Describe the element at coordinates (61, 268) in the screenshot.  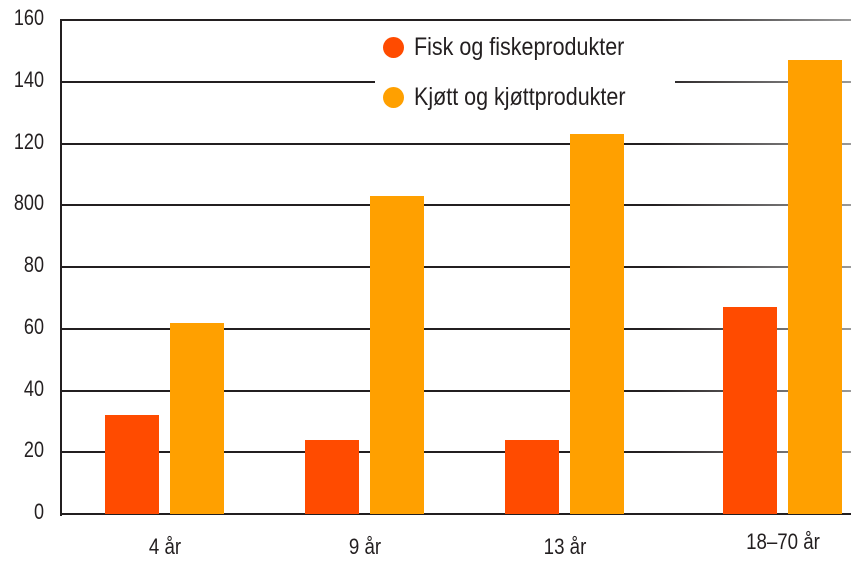
I see `y-axis-line` at that location.